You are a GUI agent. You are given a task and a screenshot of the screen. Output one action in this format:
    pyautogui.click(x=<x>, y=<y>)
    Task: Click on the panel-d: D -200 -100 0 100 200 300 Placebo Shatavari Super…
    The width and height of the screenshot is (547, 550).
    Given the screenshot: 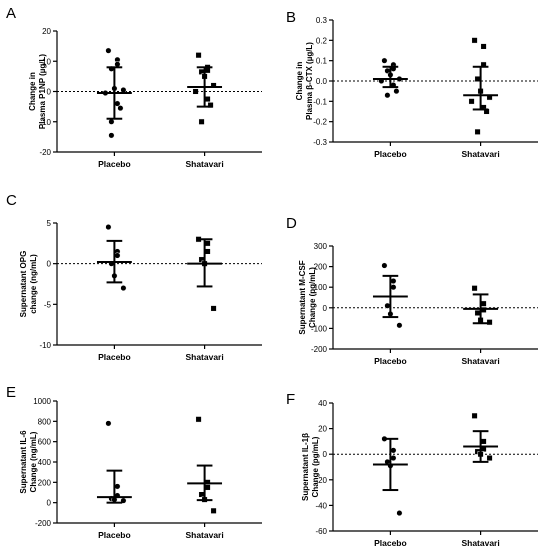 What is the action you would take?
    pyautogui.click(x=412, y=290)
    